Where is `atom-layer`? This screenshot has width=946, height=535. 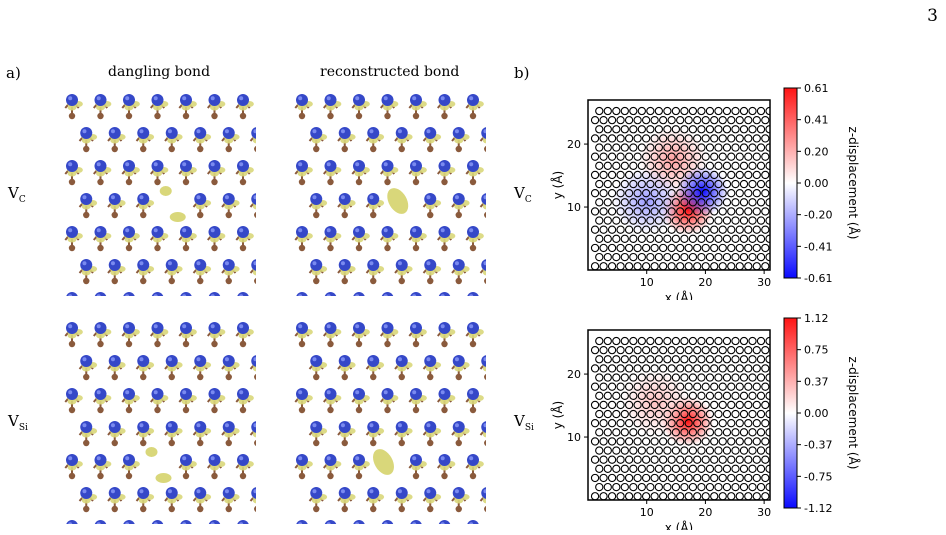
atom-layer is located at coordinates (161, 423).